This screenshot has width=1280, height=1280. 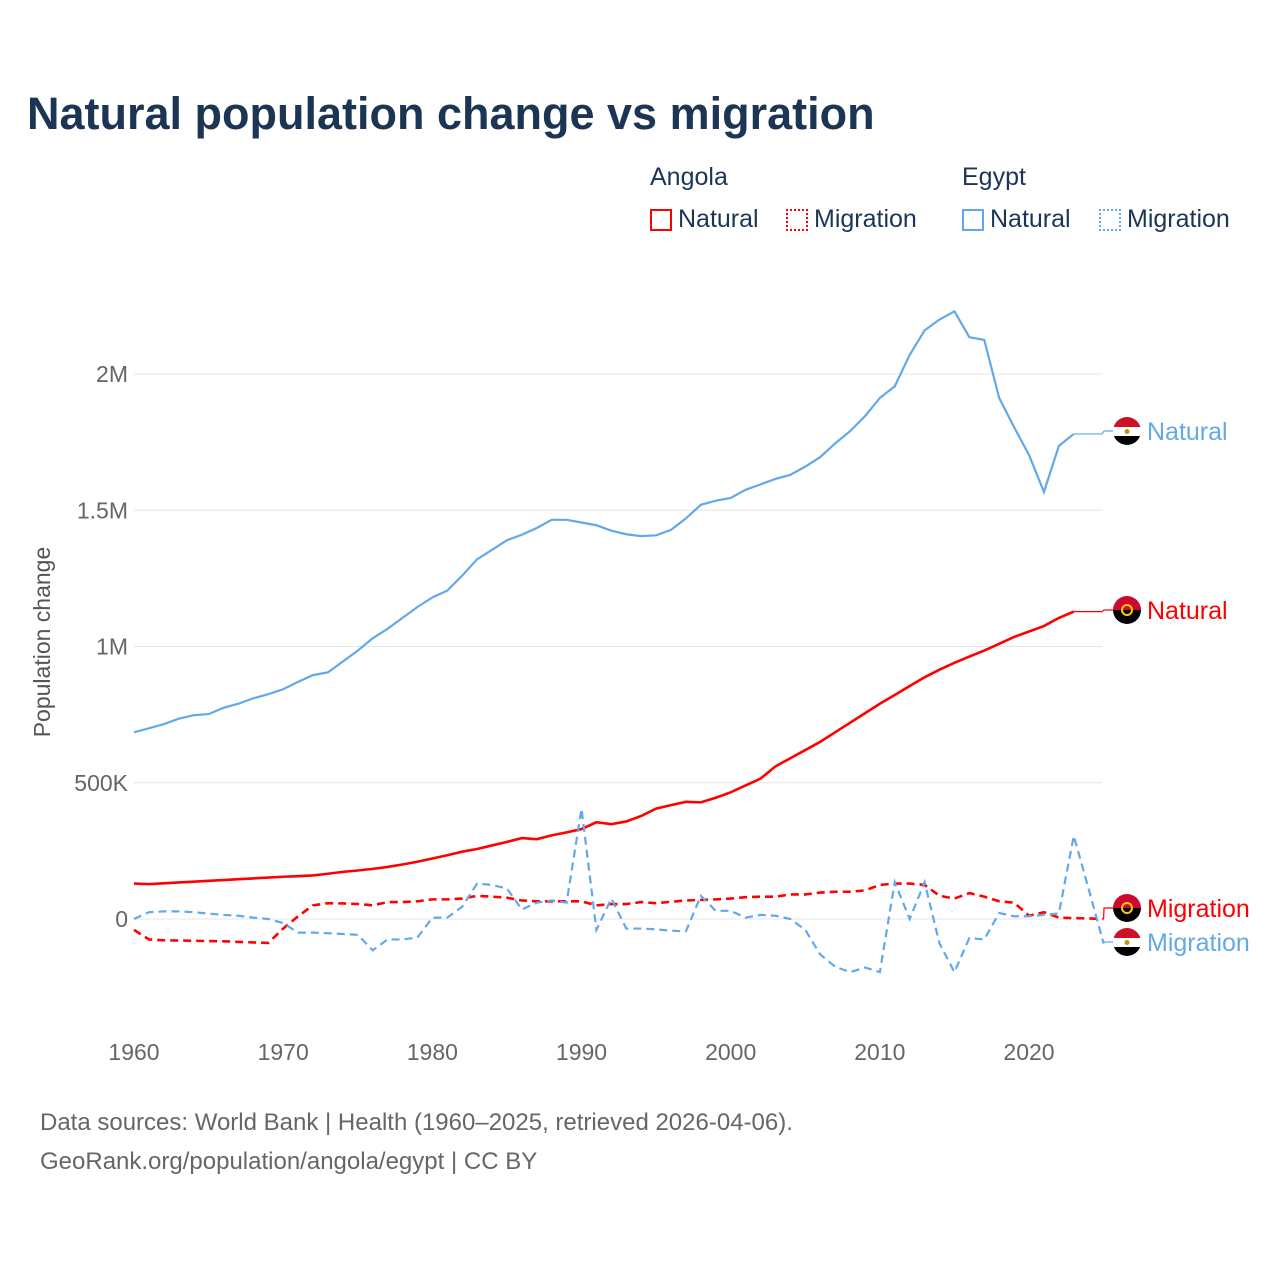 I want to click on legend-angola-natural: Natural, so click(x=704, y=219).